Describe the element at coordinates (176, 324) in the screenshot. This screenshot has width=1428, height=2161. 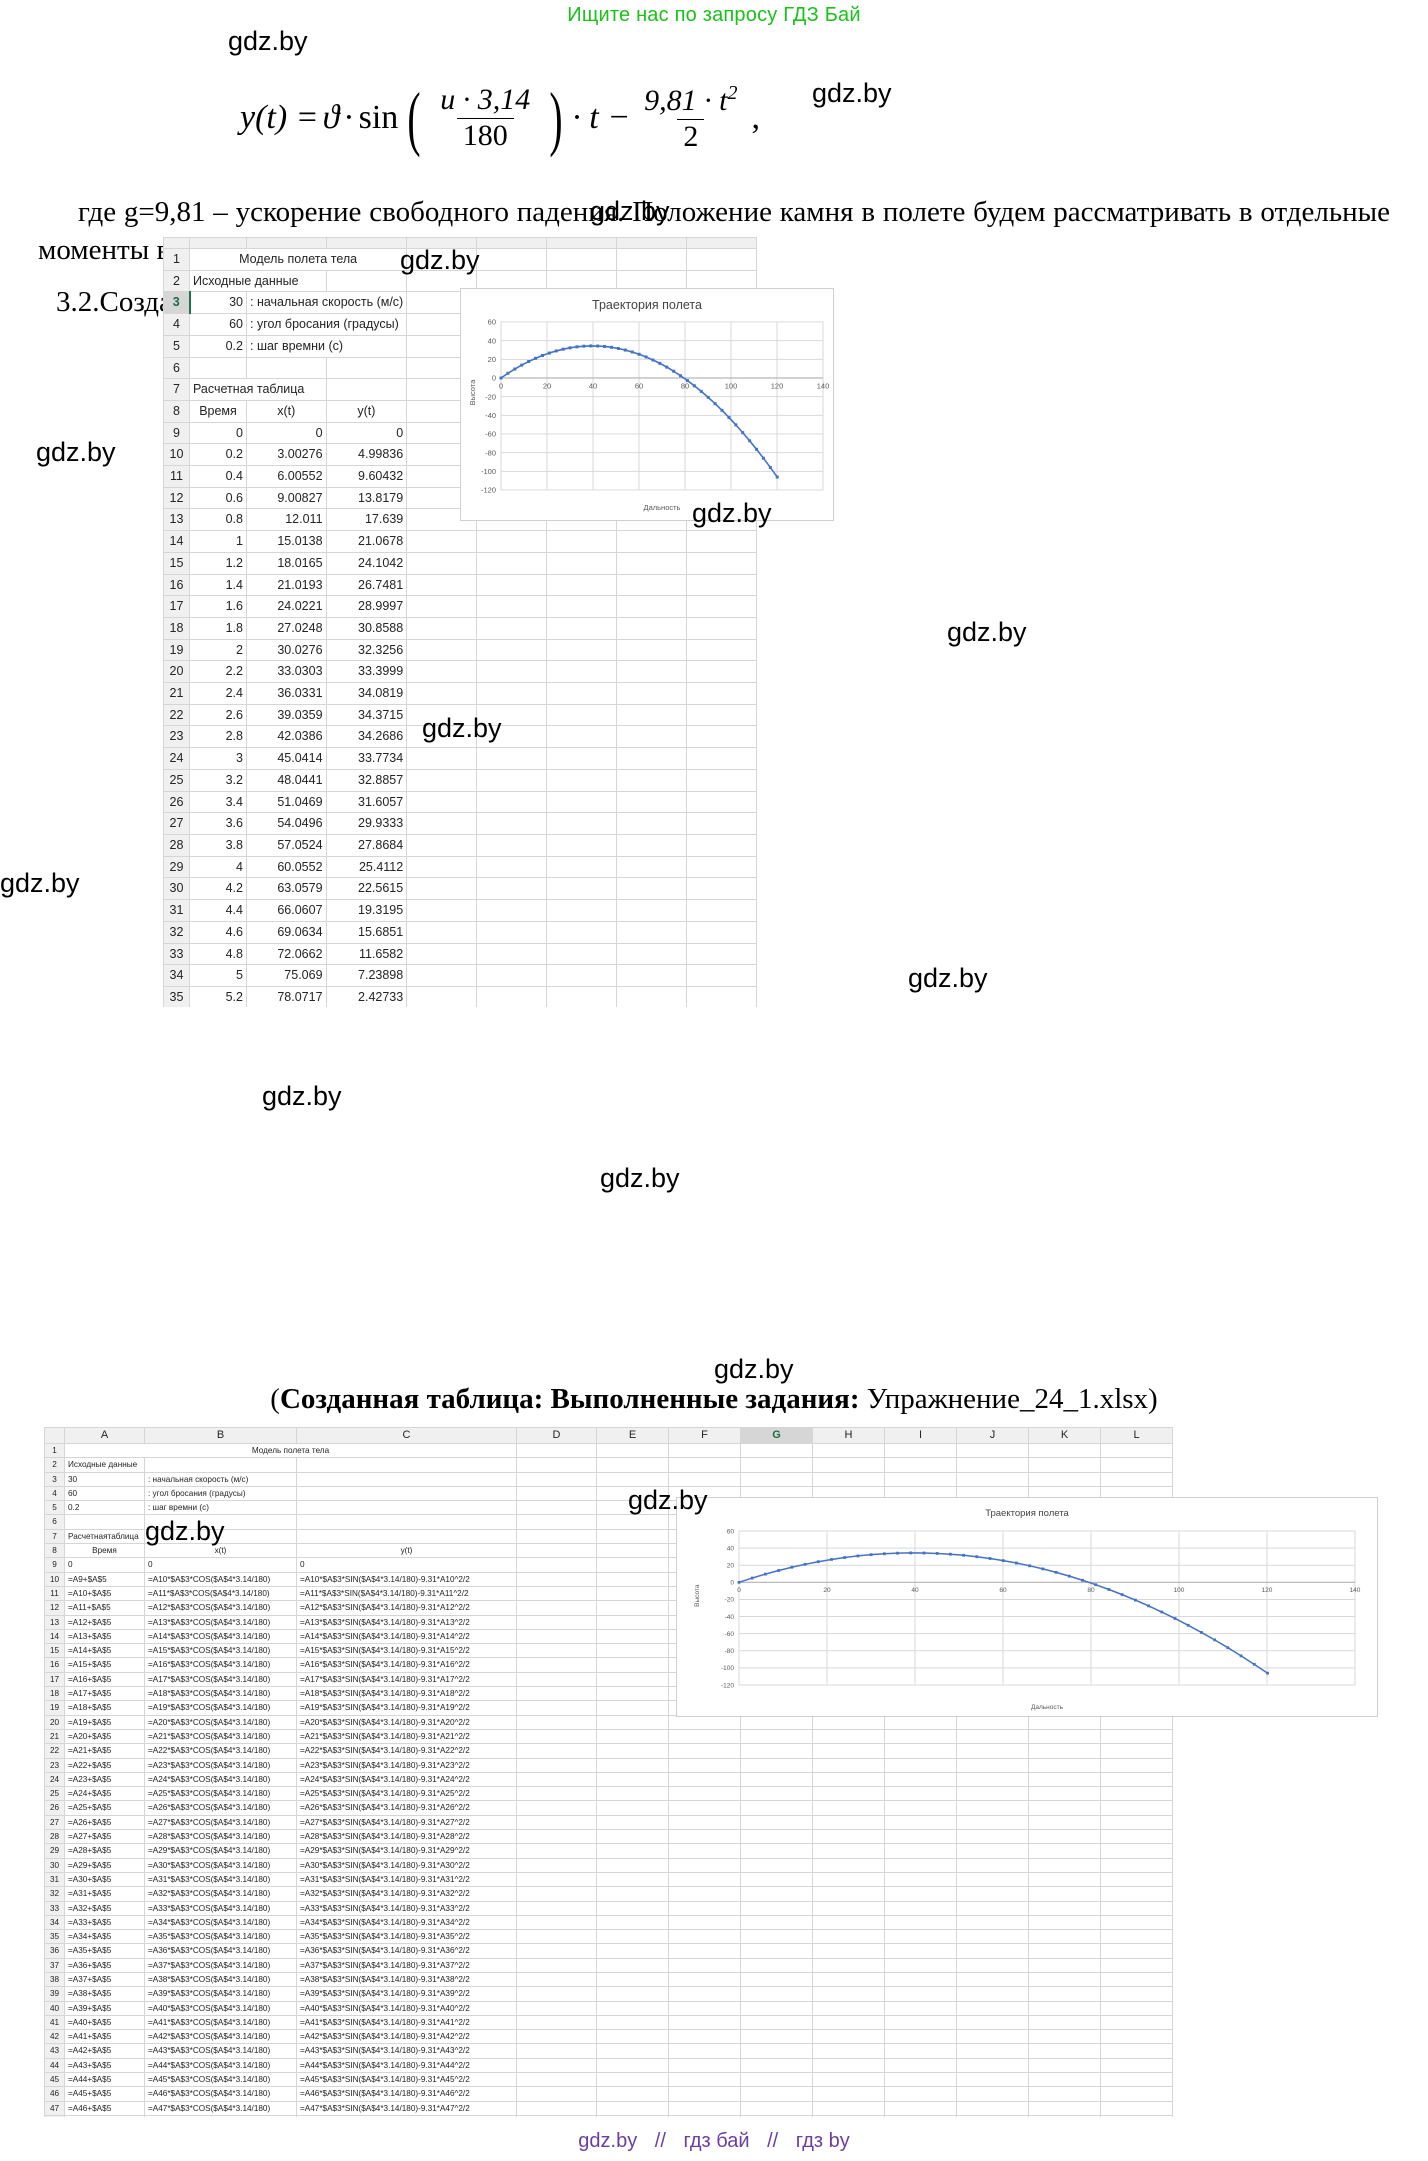
I see `row-header-4: 4` at that location.